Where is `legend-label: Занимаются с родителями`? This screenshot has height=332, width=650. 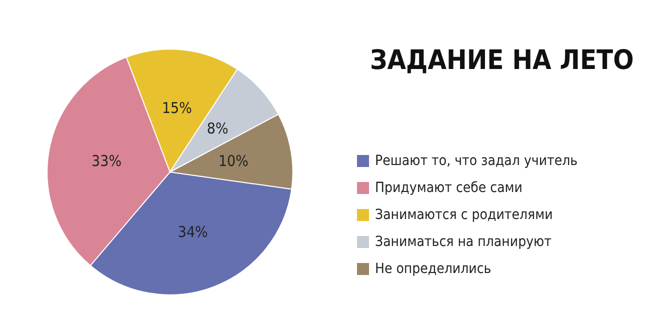 legend-label: Занимаются с родителями is located at coordinates (464, 215).